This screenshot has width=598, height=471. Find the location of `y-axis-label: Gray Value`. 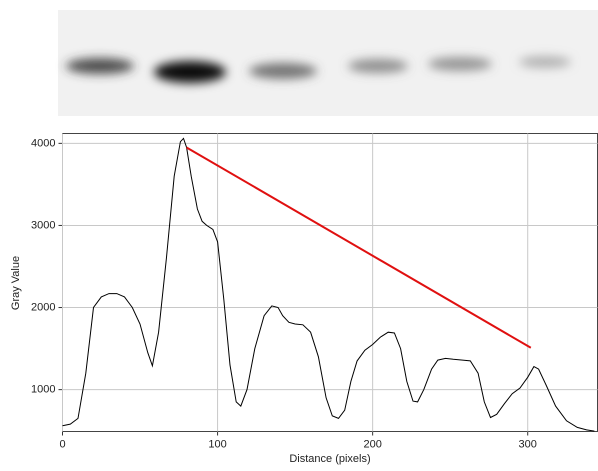

y-axis-label: Gray Value is located at coordinates (16, 283).